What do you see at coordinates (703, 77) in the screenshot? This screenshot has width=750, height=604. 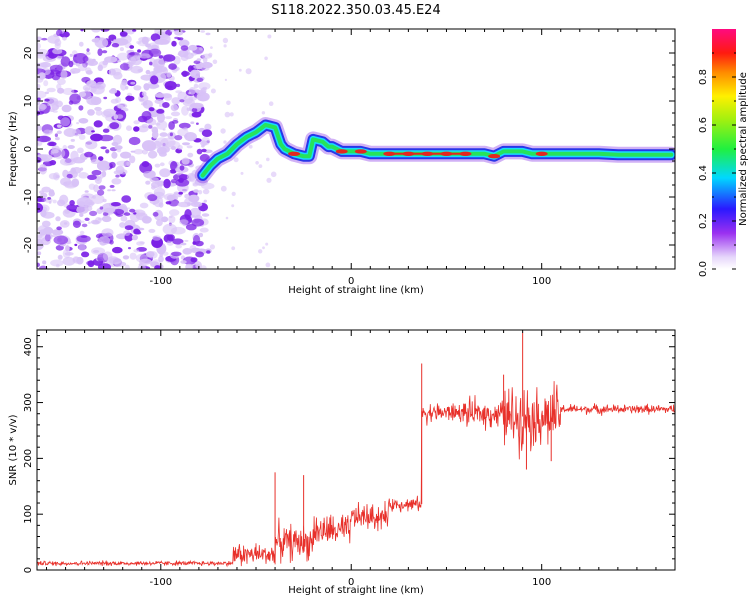 I see `colorbar-tick-label: 0.8` at bounding box center [703, 77].